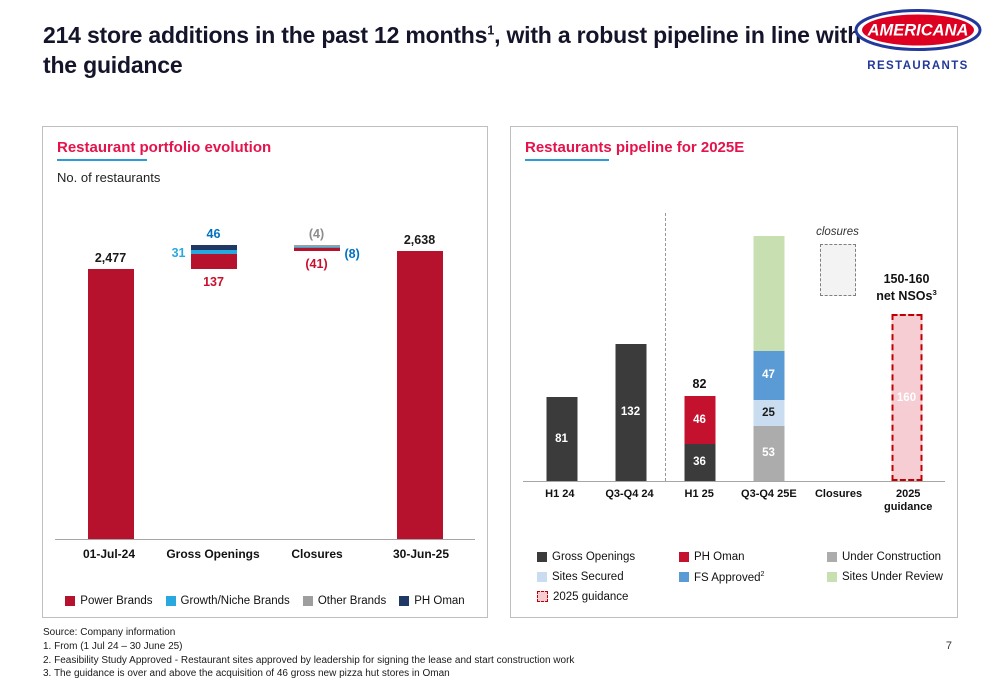  I want to click on x-axis-label: Gross Openings, so click(213, 554).